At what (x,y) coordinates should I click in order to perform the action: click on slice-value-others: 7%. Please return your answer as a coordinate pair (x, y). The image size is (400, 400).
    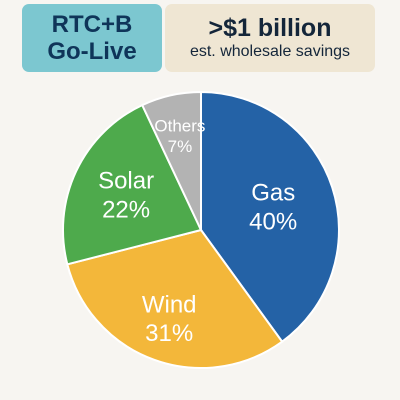
    Looking at the image, I should click on (180, 146).